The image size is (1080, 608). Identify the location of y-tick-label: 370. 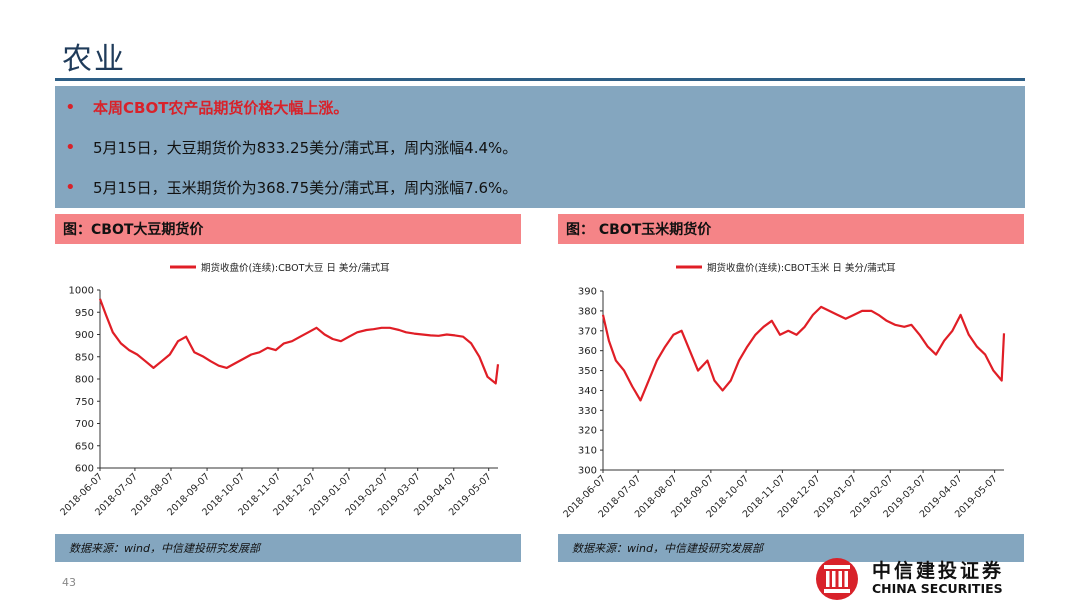
(587, 331).